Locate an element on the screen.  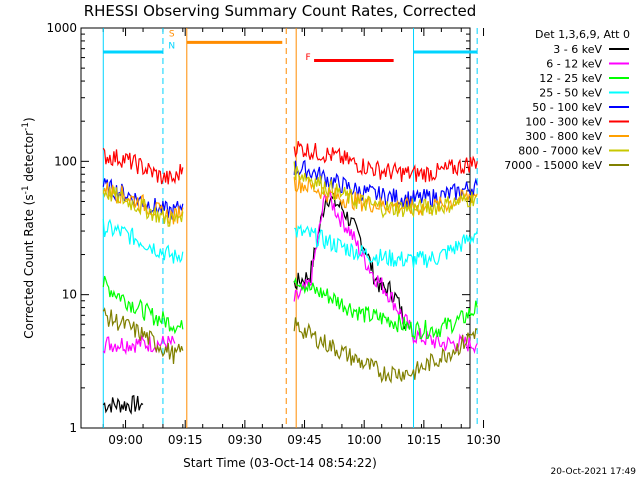
x-tick-label: 09:30 is located at coordinates (245, 440).